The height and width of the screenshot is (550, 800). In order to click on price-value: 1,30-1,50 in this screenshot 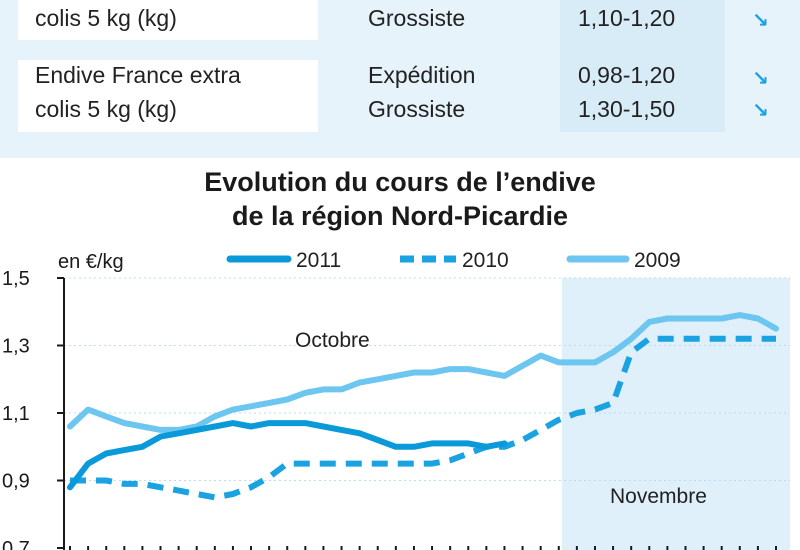, I will do `click(627, 109)`.